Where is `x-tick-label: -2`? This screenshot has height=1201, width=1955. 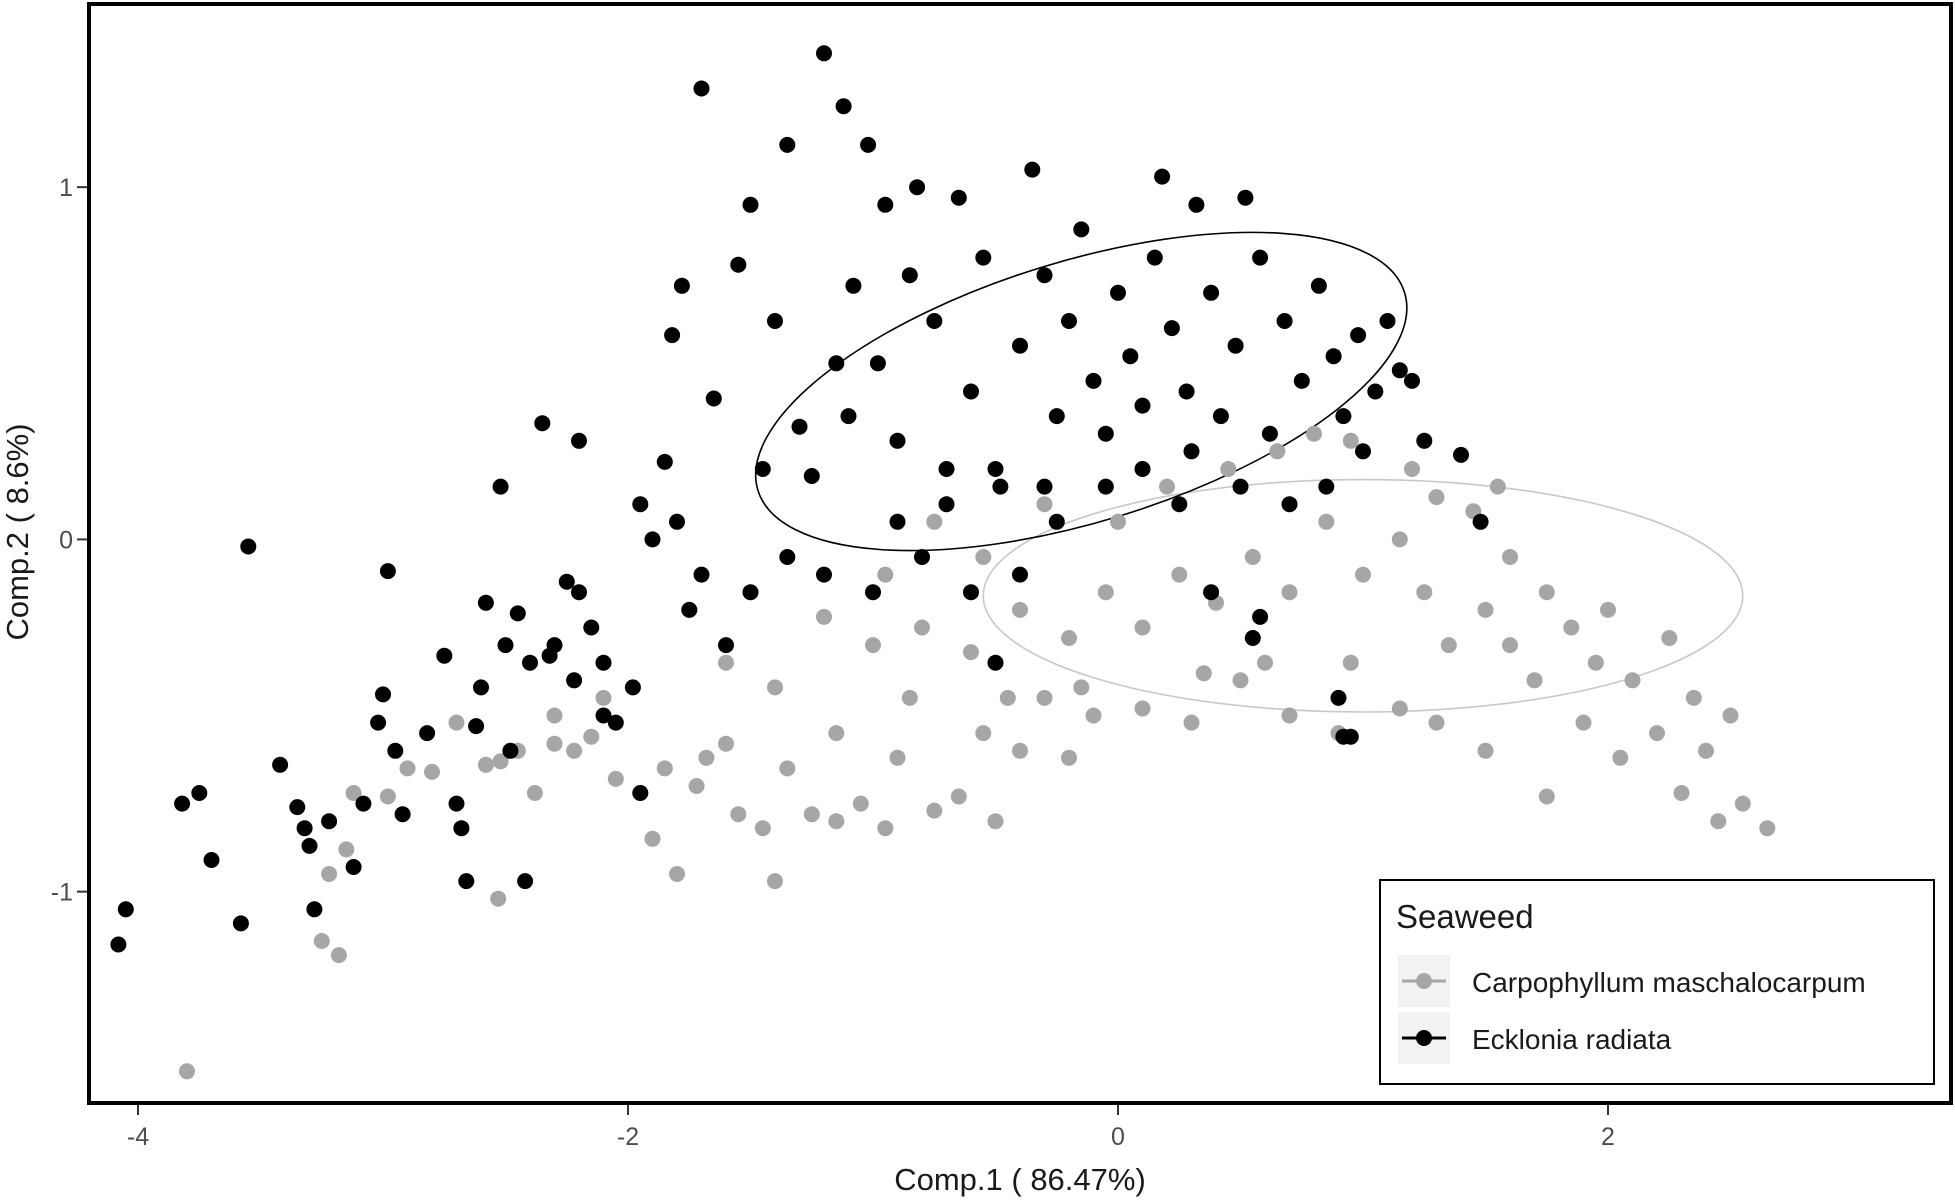 x-tick-label: -2 is located at coordinates (628, 1137).